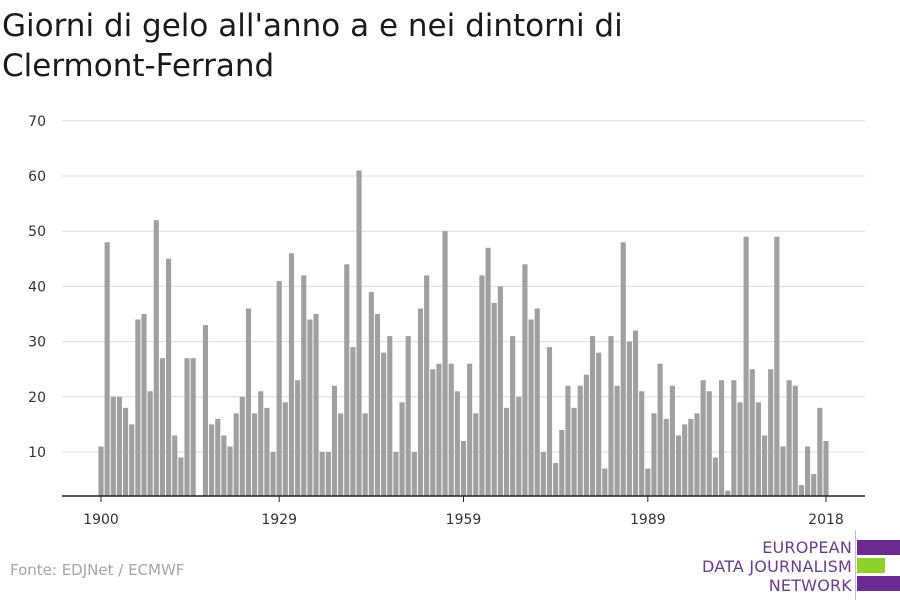 The image size is (900, 600). What do you see at coordinates (556, 479) in the screenshot?
I see `bar-1974` at bounding box center [556, 479].